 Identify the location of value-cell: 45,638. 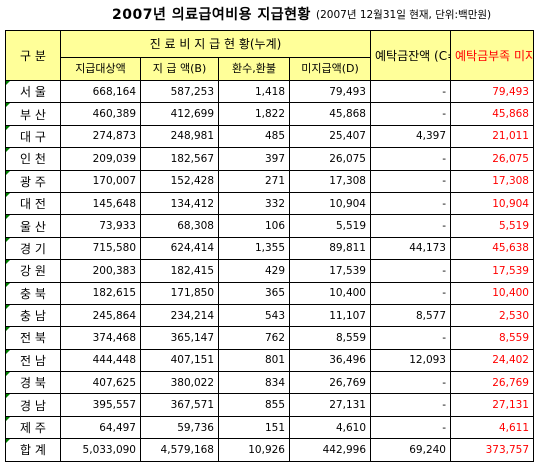
(492, 248).